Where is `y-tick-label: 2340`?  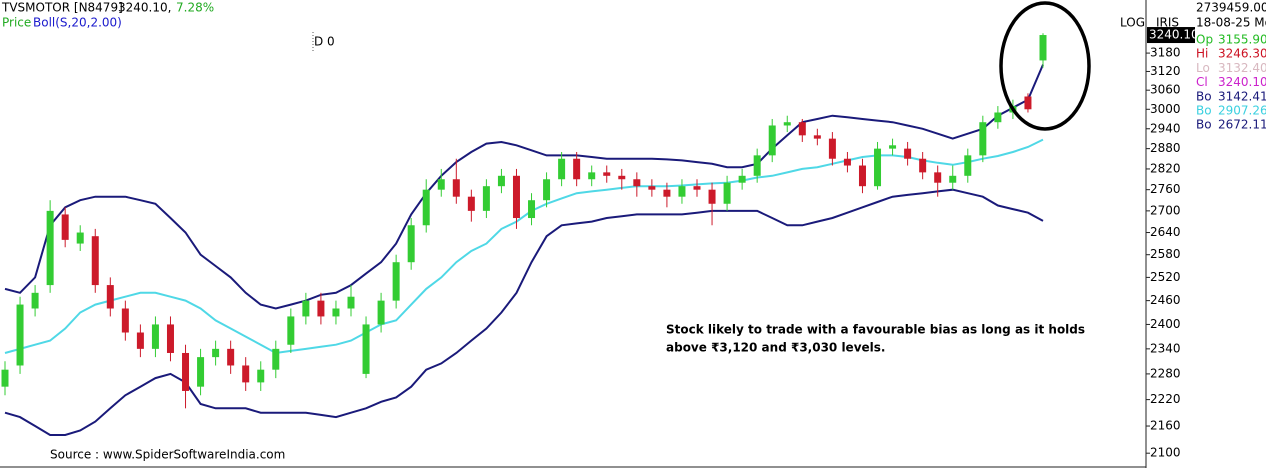
y-tick-label: 2340 is located at coordinates (1165, 348).